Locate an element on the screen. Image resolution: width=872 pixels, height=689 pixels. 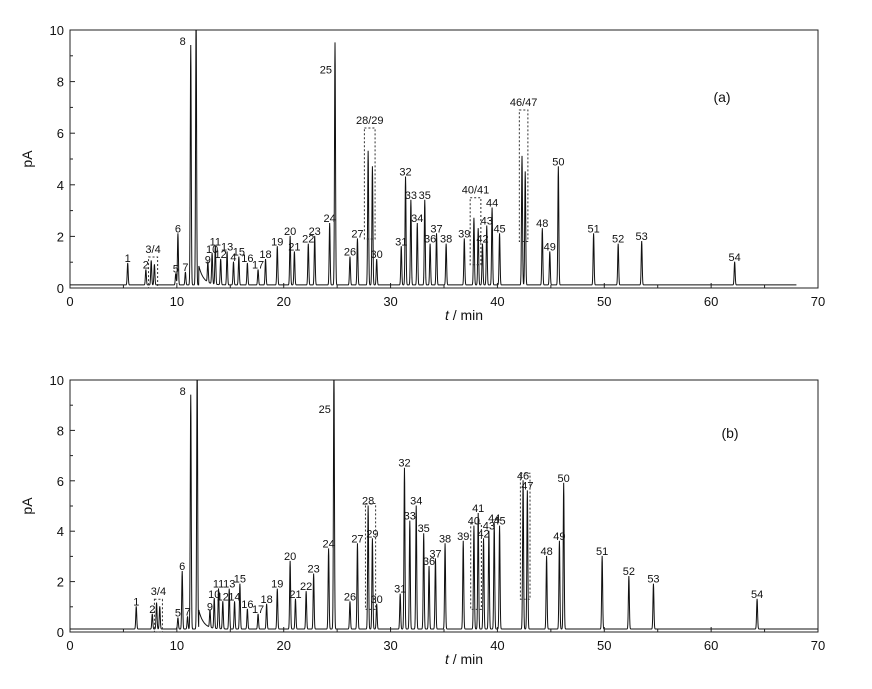
peak-label: 29 is located at coordinates (372, 534).